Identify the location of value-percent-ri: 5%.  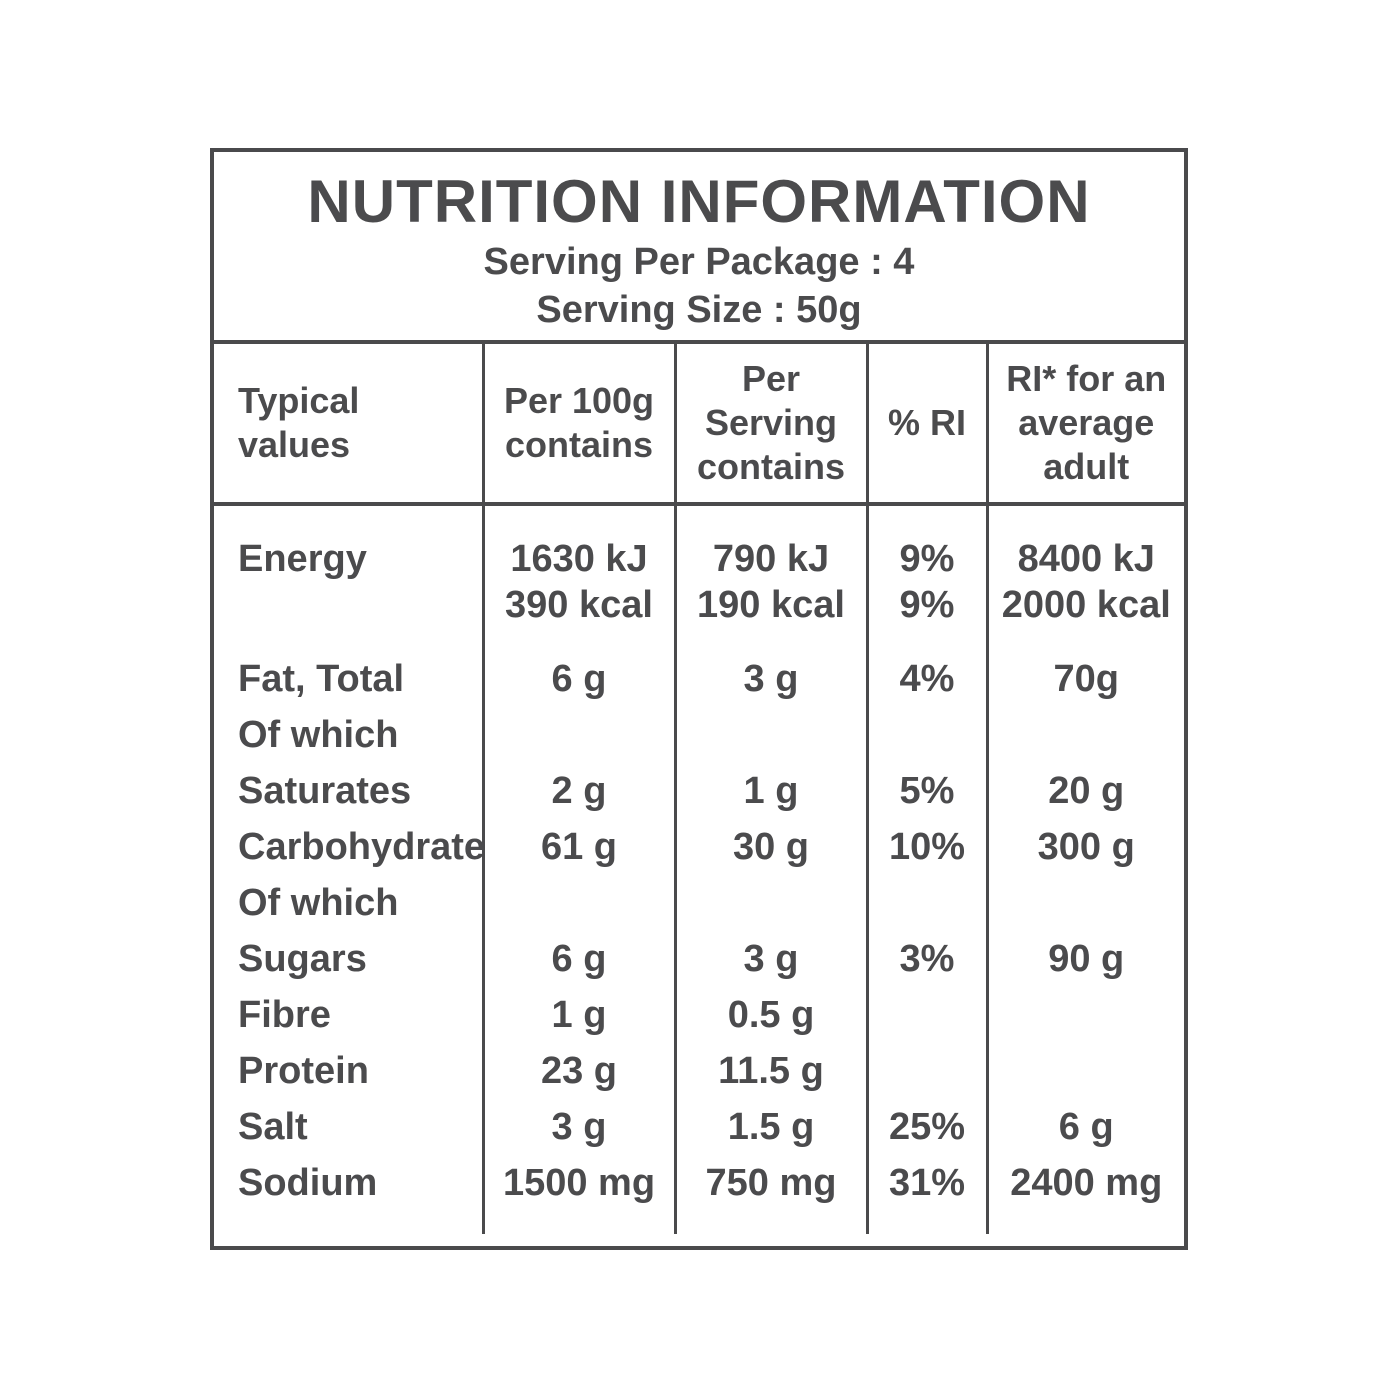
(926, 791).